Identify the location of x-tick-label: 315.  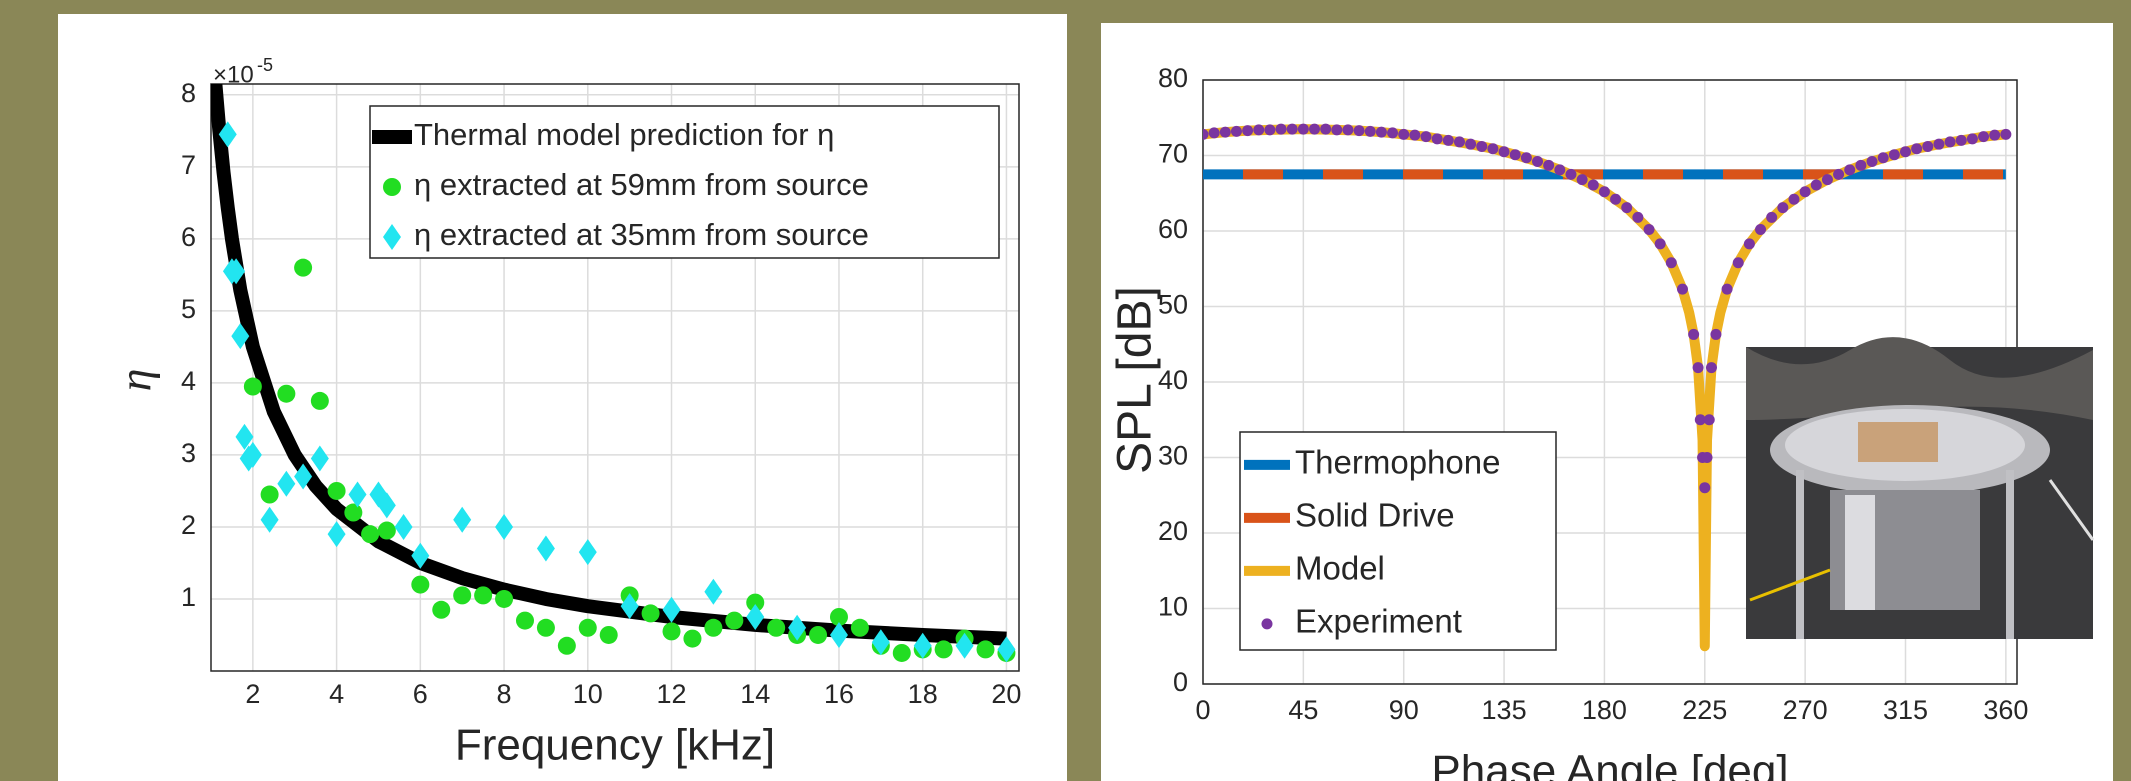
(1905, 710).